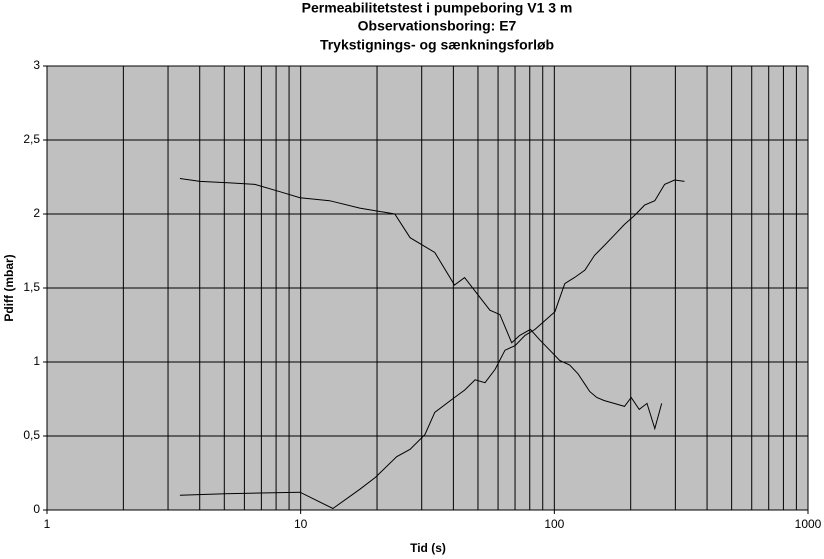 The height and width of the screenshot is (559, 824). I want to click on y-tick-label: 1,5, so click(31, 287).